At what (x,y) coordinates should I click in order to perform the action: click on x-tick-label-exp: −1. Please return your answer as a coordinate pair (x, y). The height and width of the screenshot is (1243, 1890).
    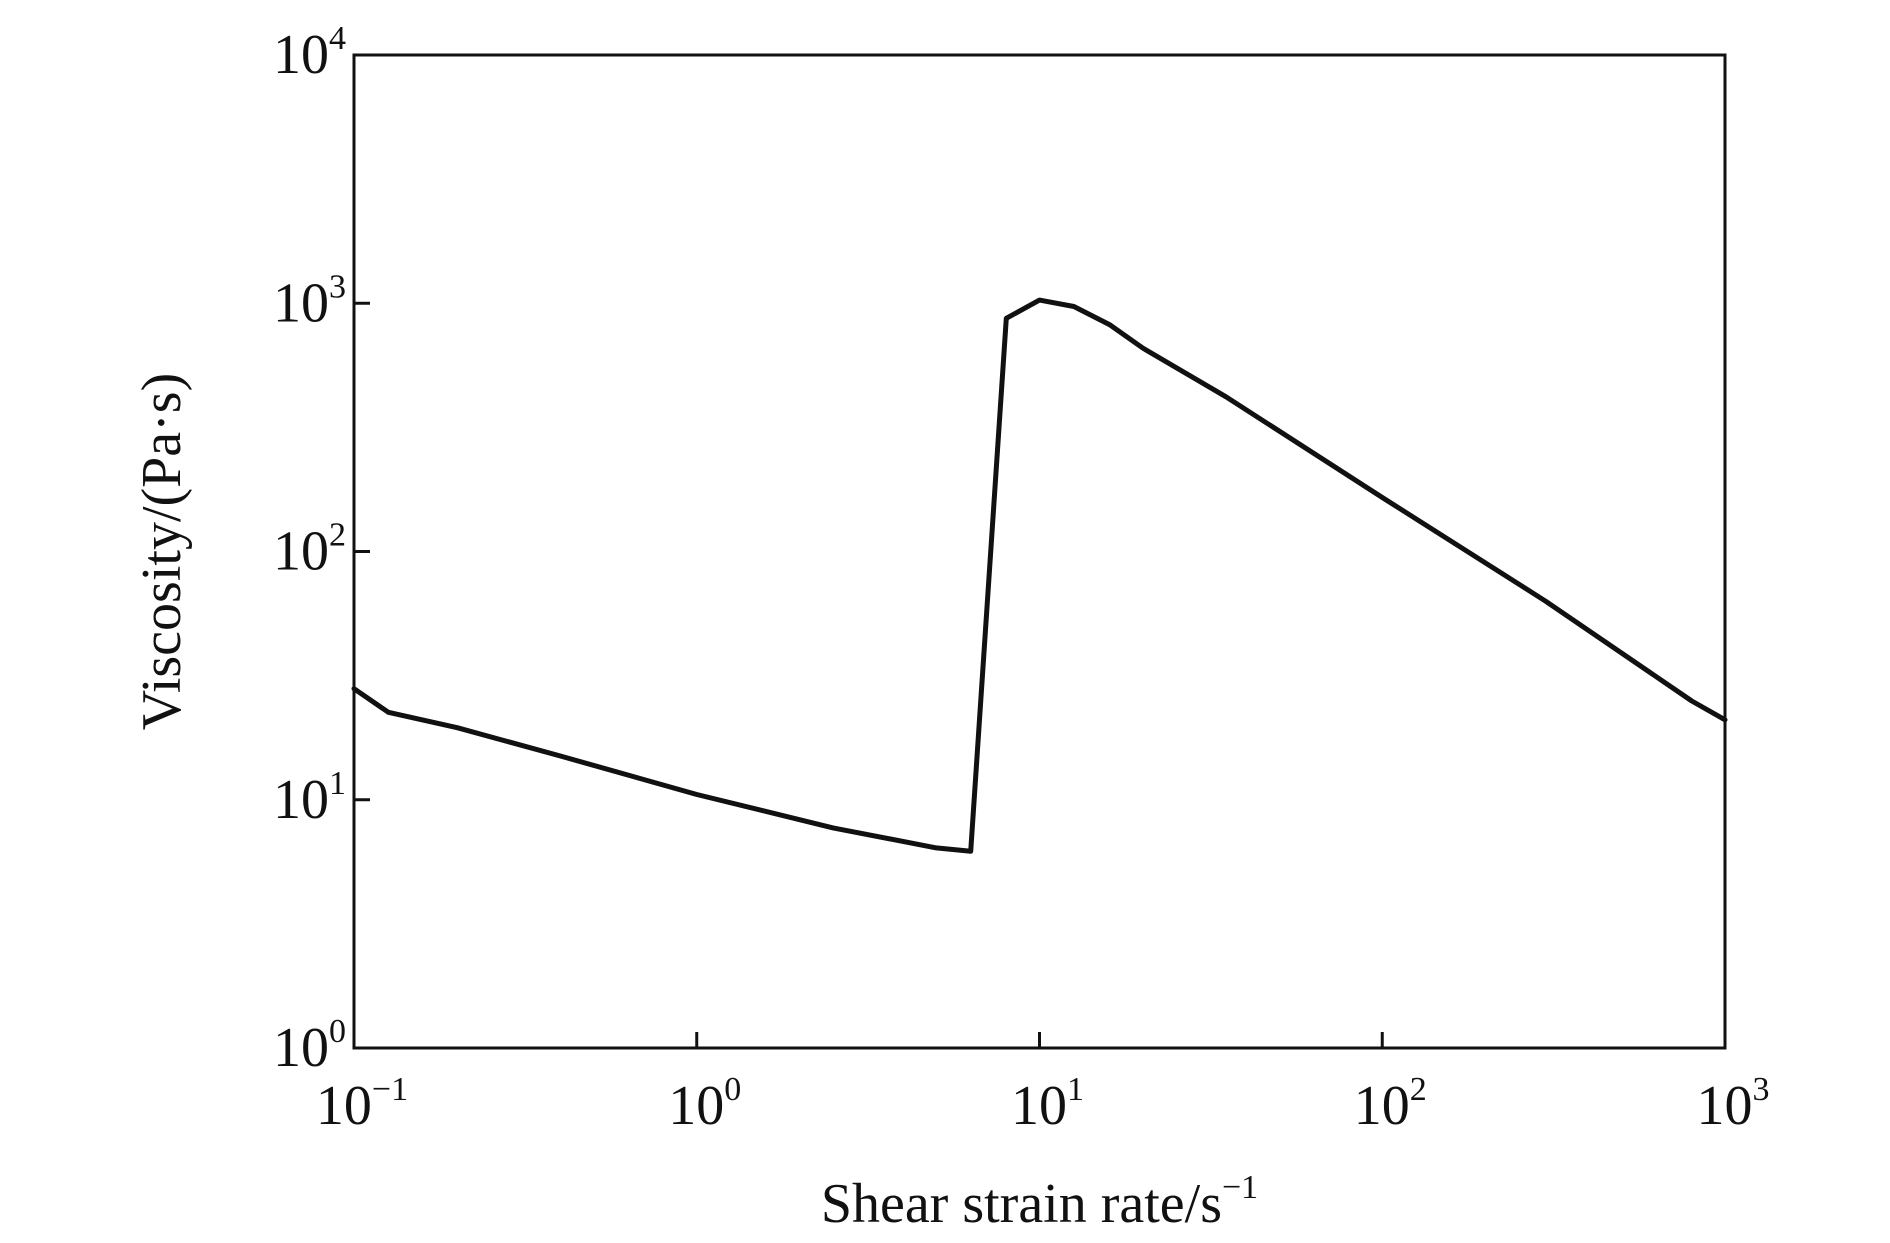
    Looking at the image, I should click on (390, 1089).